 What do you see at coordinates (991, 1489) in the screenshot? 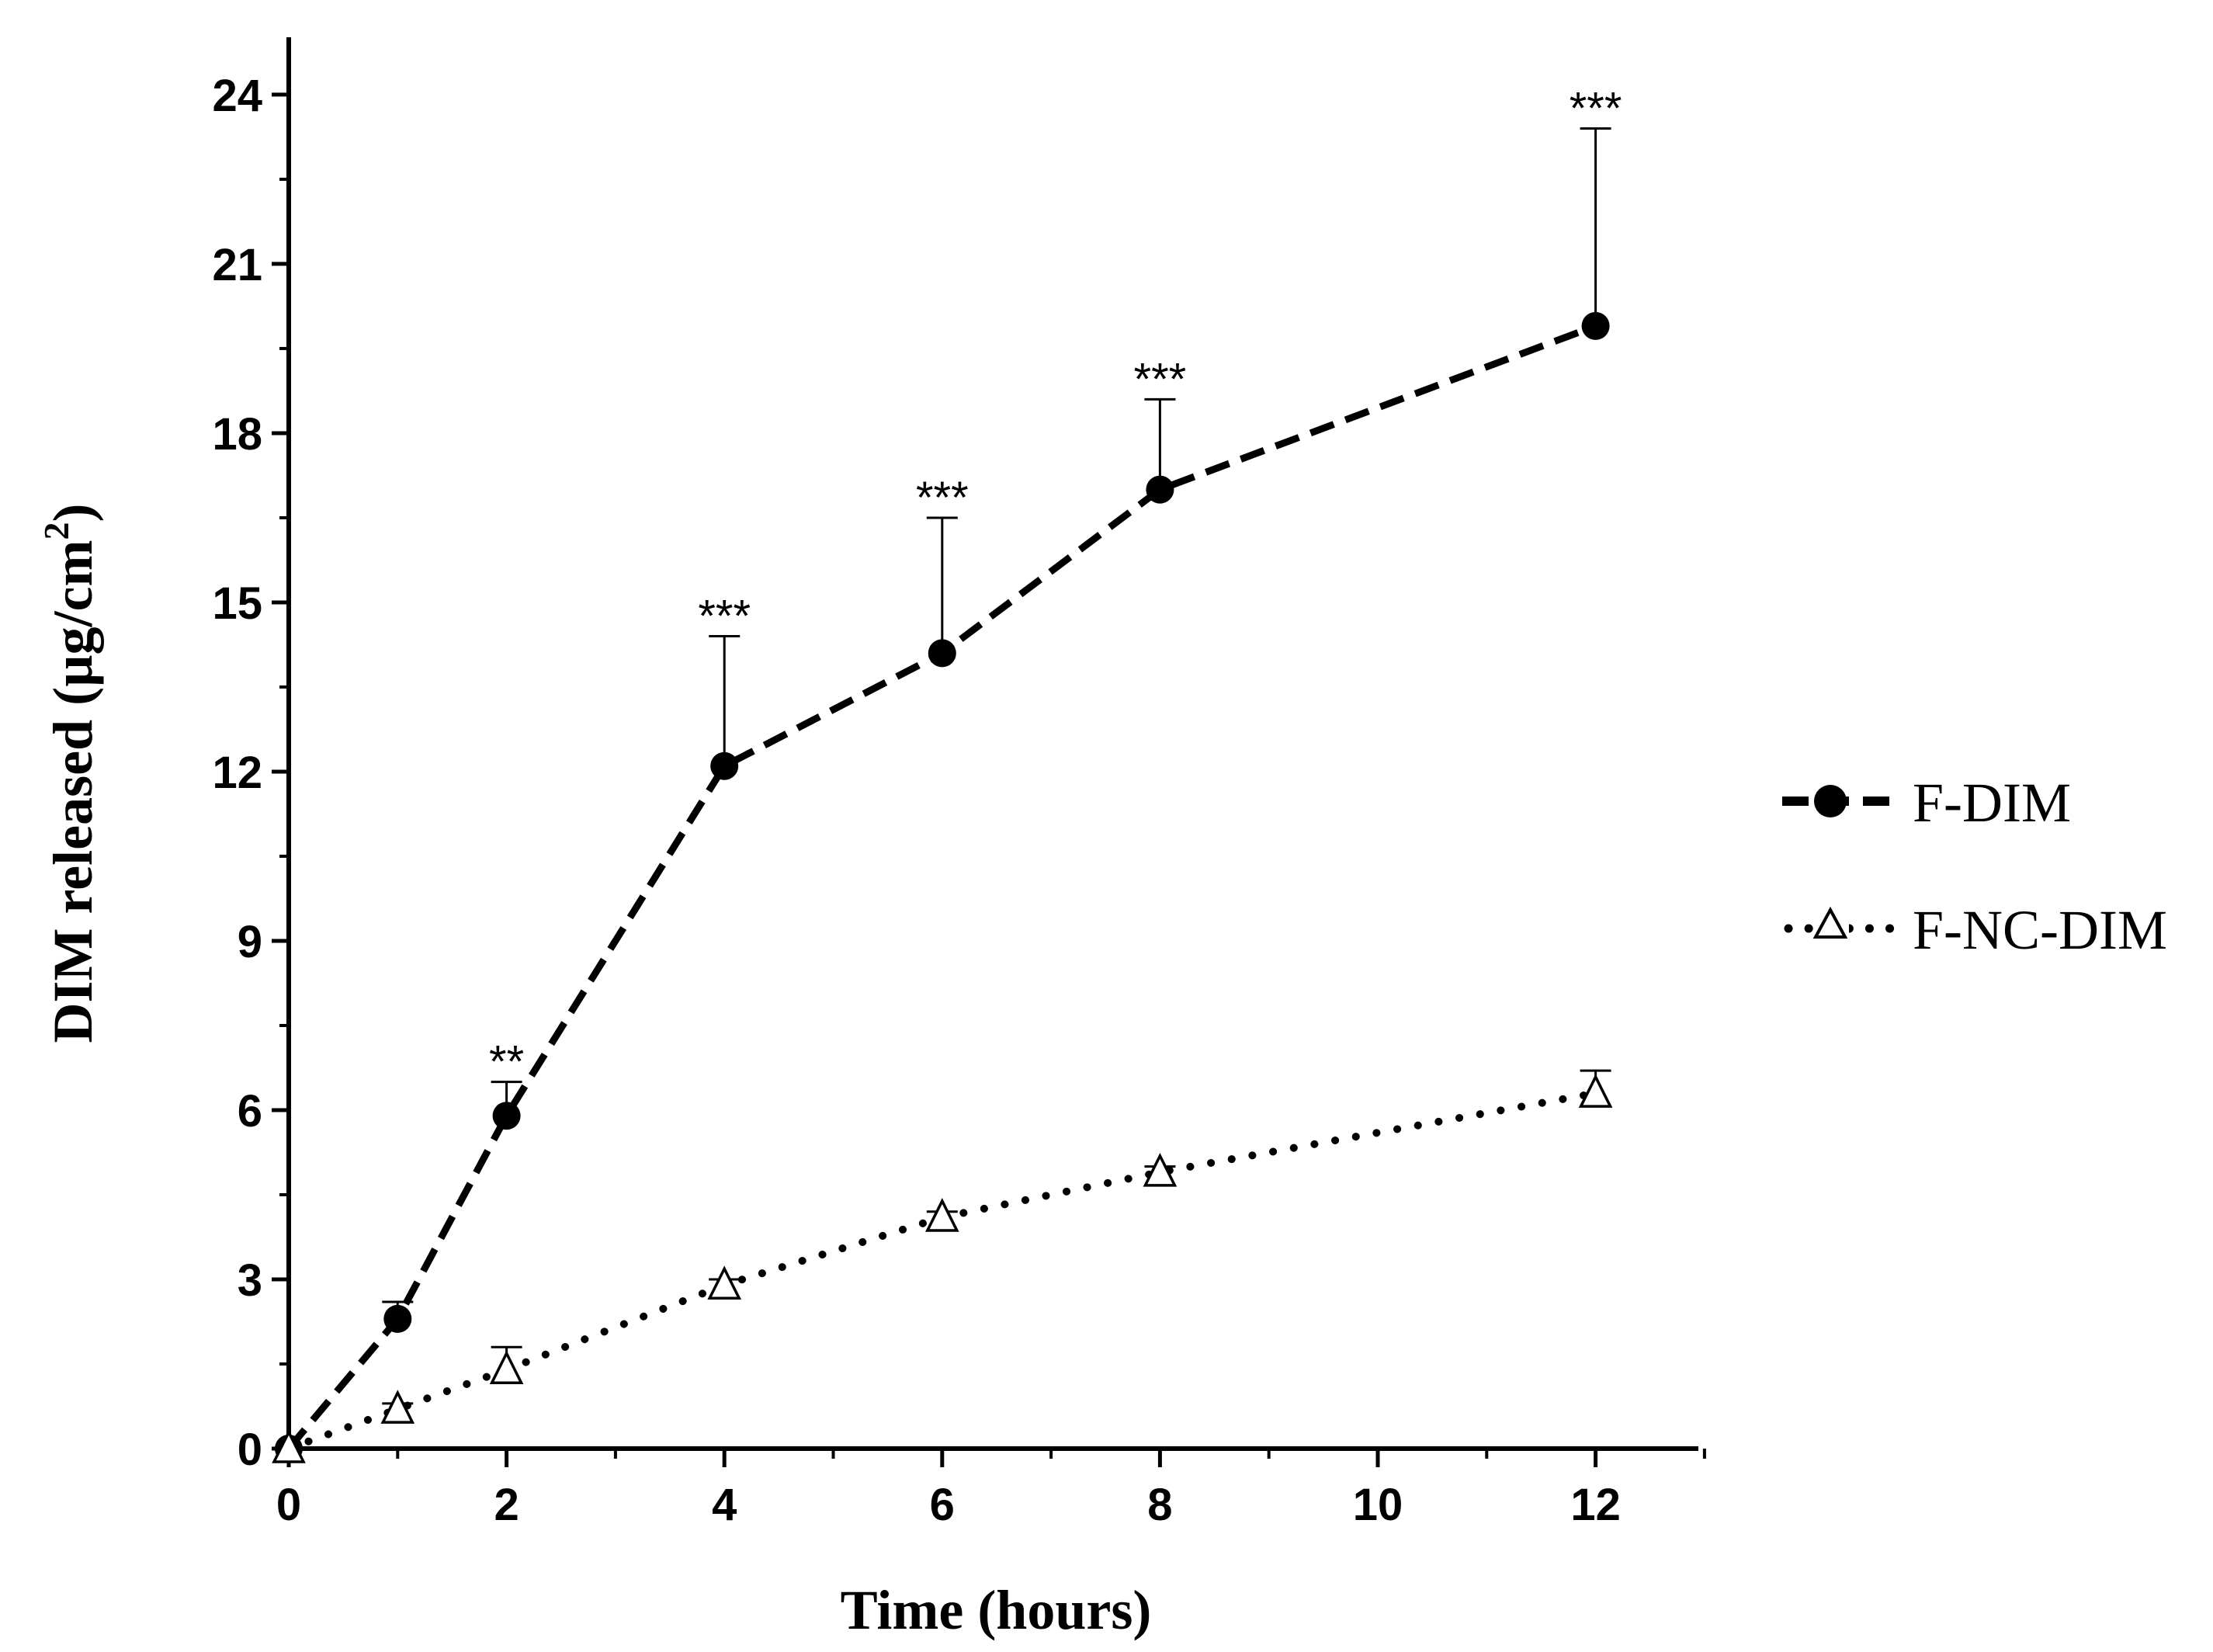
I see `x-axis-ticks: 0 2 4 6 8 10 12` at bounding box center [991, 1489].